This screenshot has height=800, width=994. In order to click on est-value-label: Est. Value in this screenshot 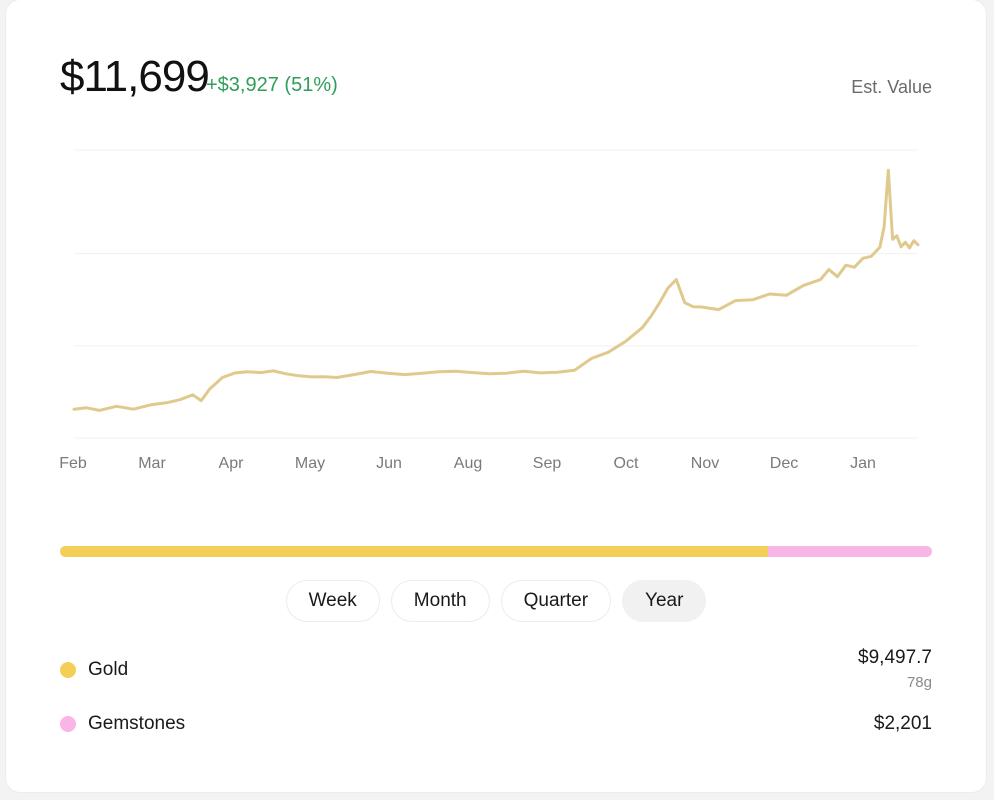, I will do `click(891, 87)`.